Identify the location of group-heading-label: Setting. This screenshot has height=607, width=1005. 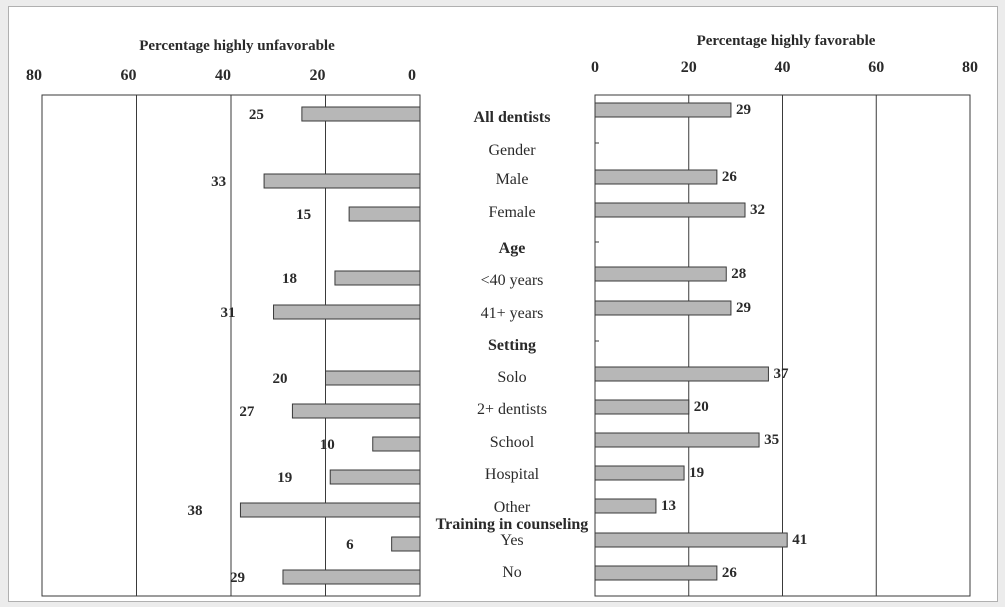
(512, 345).